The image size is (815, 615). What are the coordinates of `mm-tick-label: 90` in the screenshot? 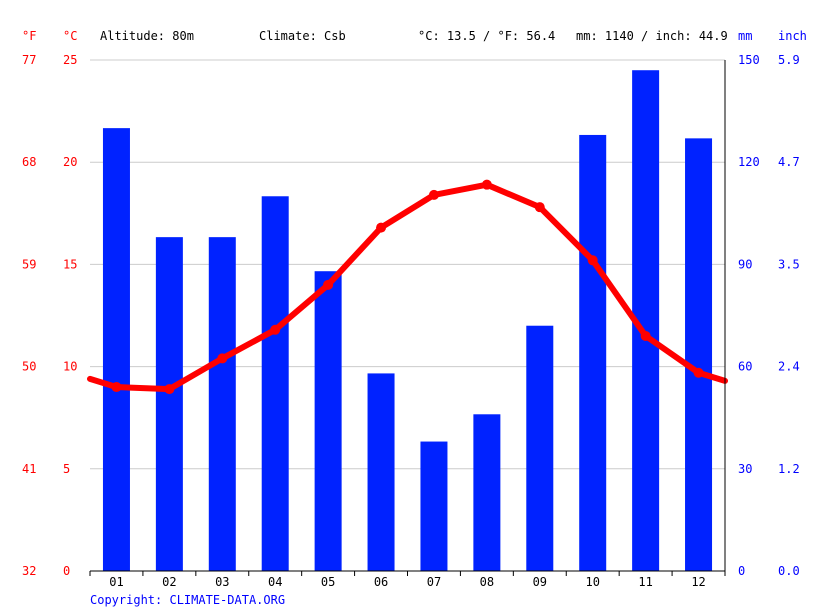 It's located at (745, 264).